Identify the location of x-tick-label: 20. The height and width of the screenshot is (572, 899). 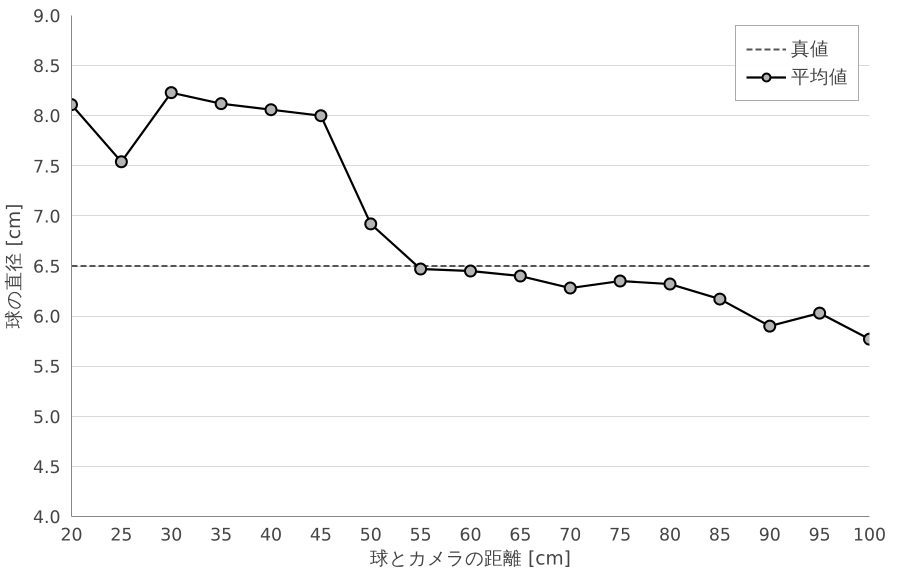
(71, 536).